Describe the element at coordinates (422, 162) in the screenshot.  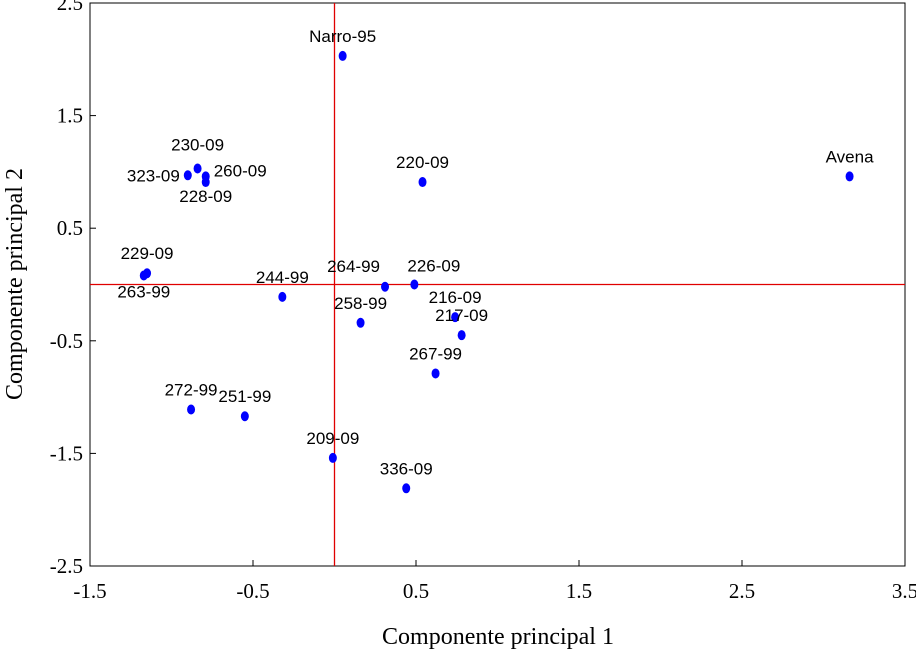
I see `point-label: 220-09` at that location.